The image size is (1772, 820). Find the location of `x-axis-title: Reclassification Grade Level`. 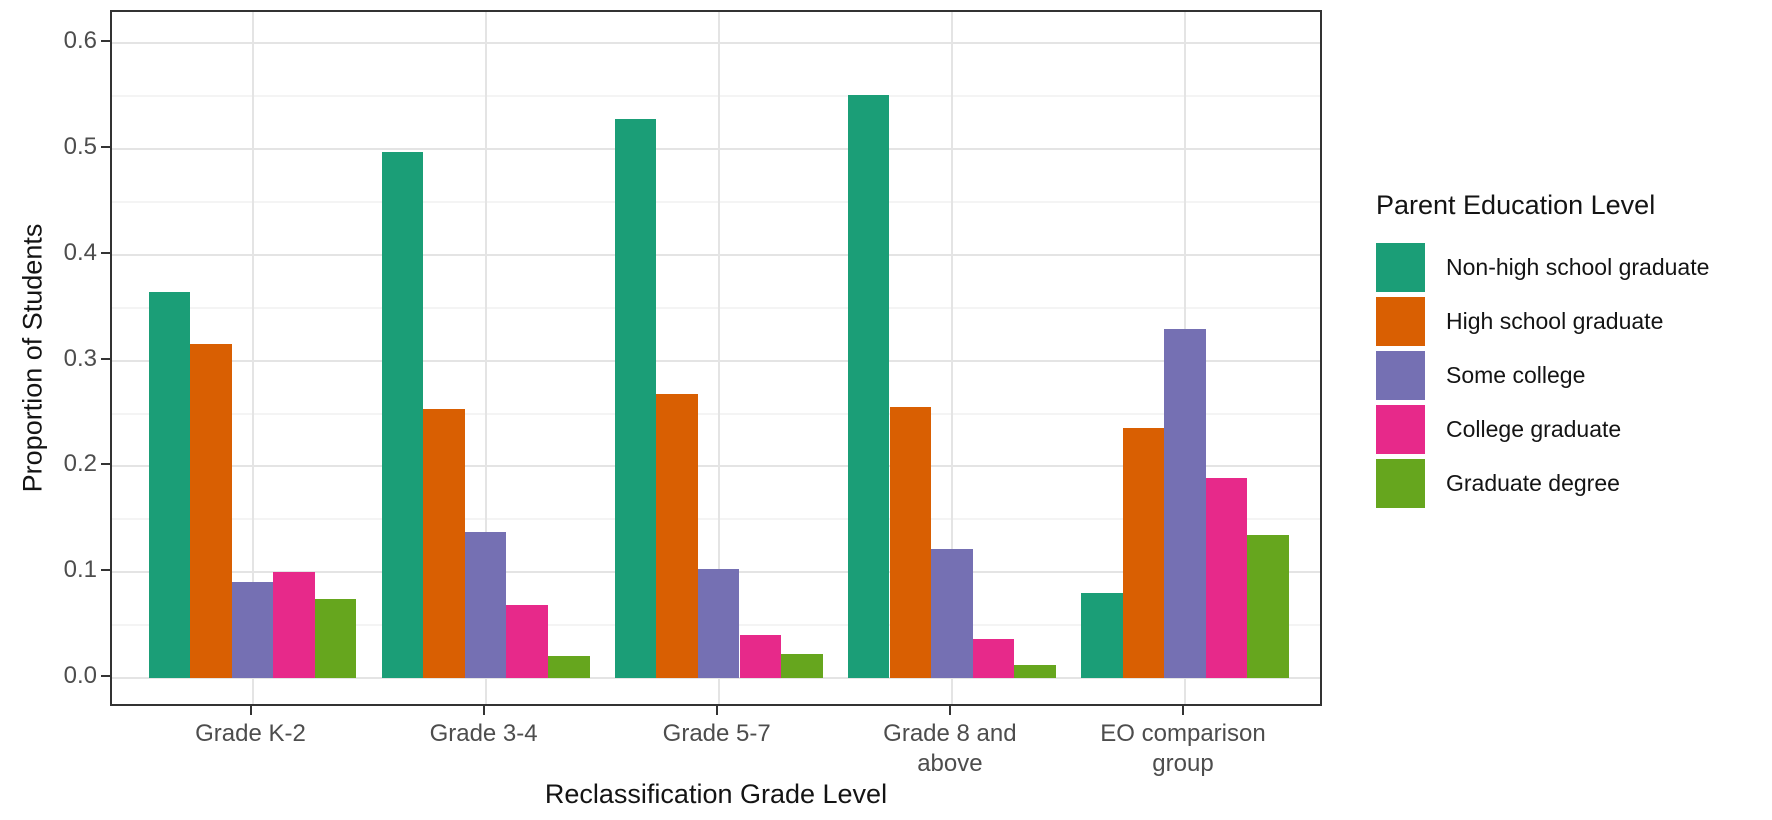

x-axis-title: Reclassification Grade Level is located at coordinates (716, 794).